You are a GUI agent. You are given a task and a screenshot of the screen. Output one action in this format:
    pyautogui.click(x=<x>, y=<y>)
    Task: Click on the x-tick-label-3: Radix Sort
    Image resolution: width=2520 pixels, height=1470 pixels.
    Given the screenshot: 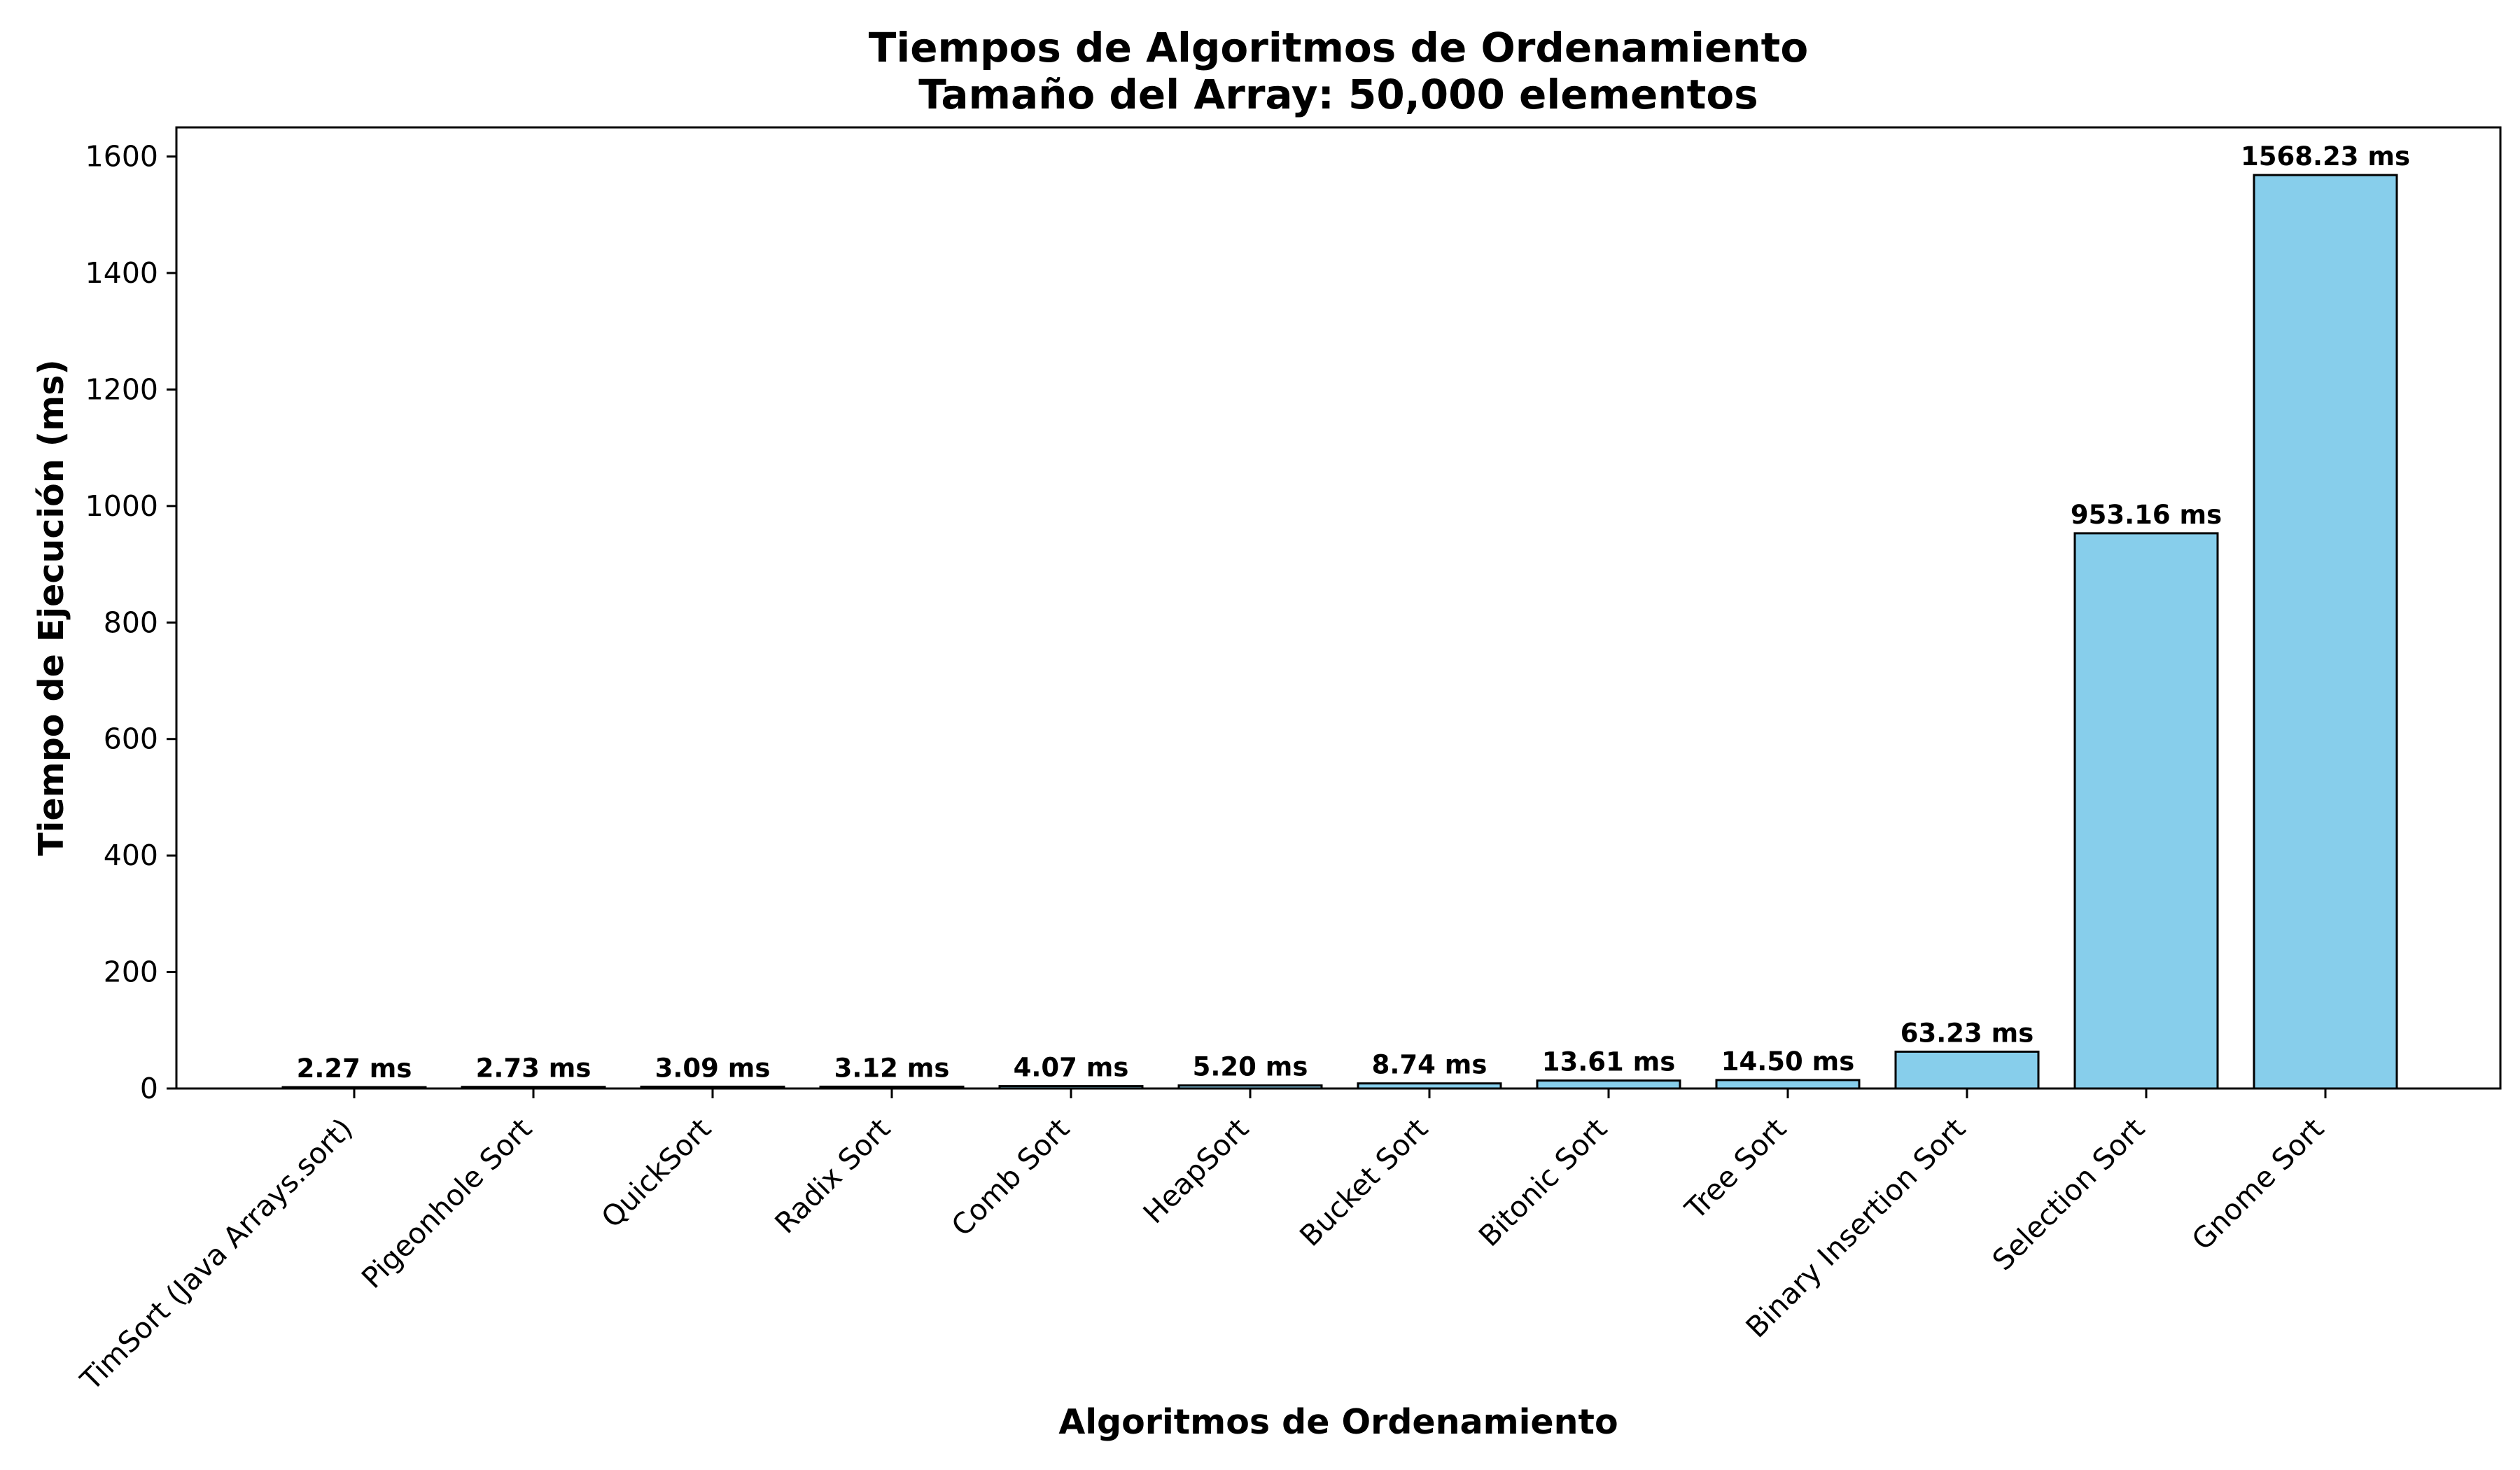 What is the action you would take?
    pyautogui.click(x=833, y=1176)
    